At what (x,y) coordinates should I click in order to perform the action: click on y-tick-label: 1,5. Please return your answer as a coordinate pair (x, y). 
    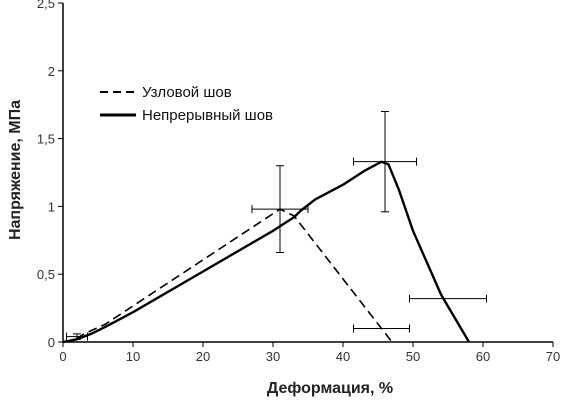
    Looking at the image, I should click on (46, 139).